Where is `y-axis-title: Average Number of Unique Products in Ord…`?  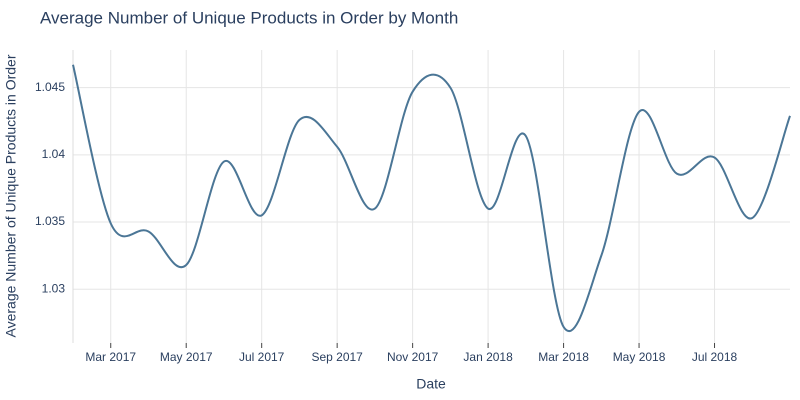
y-axis-title: Average Number of Unique Products in Ord… is located at coordinates (11, 195).